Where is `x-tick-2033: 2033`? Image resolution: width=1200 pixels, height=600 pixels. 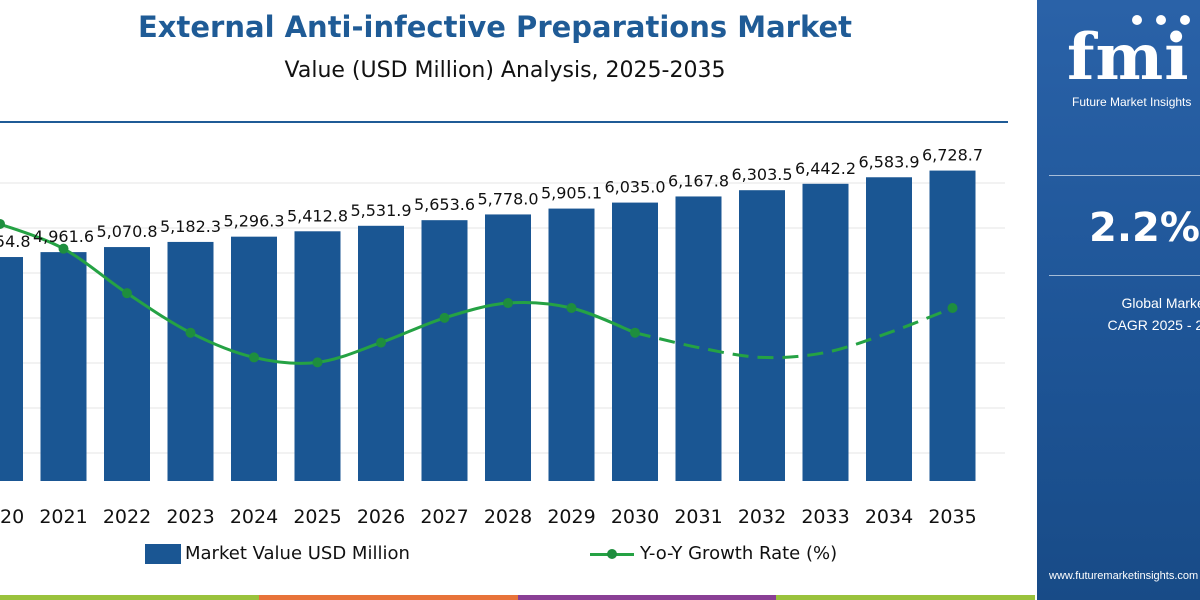 x-tick-2033: 2033 is located at coordinates (825, 517).